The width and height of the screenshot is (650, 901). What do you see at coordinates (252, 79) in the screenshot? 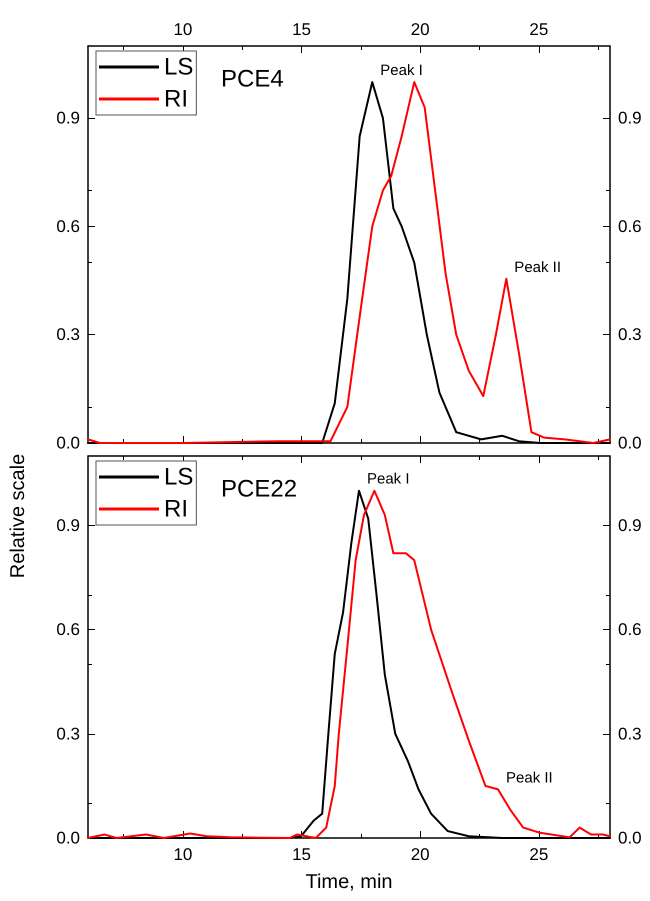
I see `text: PCE4` at bounding box center [252, 79].